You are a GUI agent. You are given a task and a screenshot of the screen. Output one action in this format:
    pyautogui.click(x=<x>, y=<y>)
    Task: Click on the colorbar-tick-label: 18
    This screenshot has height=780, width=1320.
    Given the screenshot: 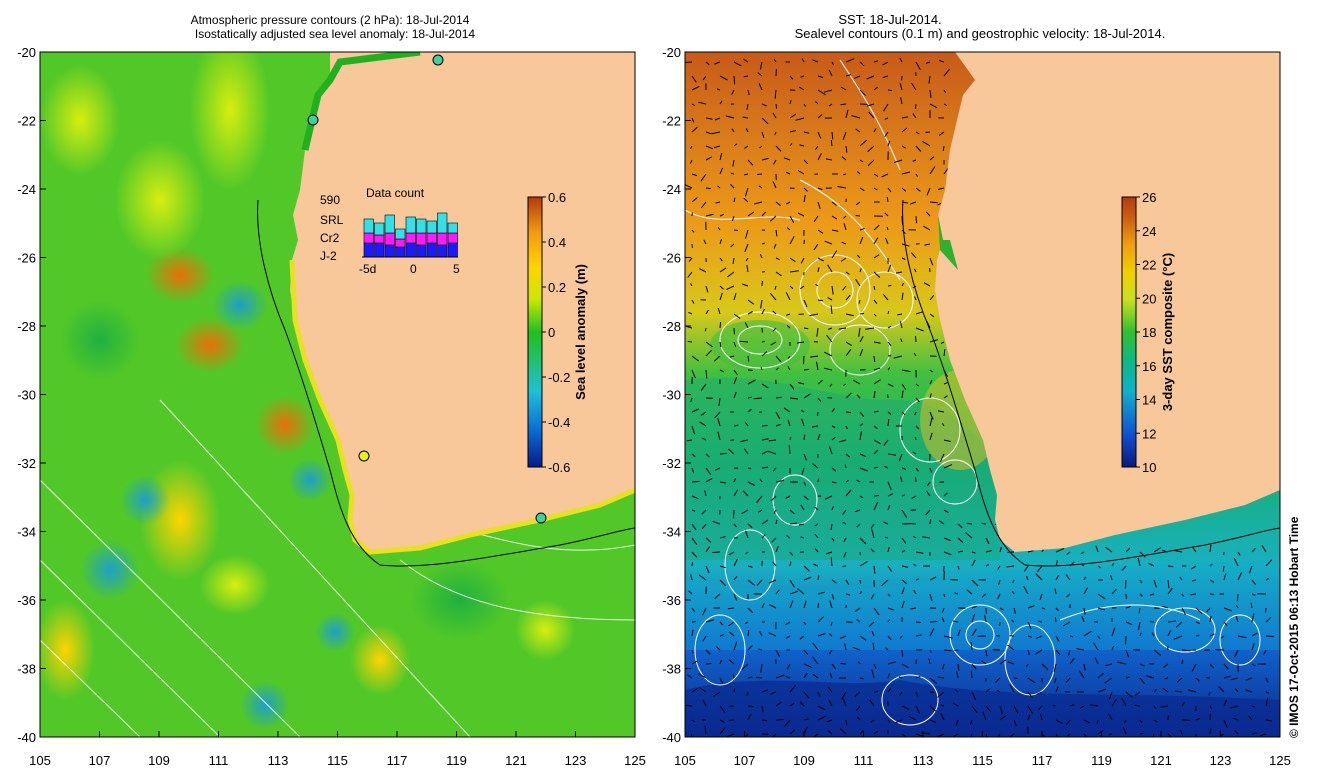 What is the action you would take?
    pyautogui.click(x=1149, y=332)
    